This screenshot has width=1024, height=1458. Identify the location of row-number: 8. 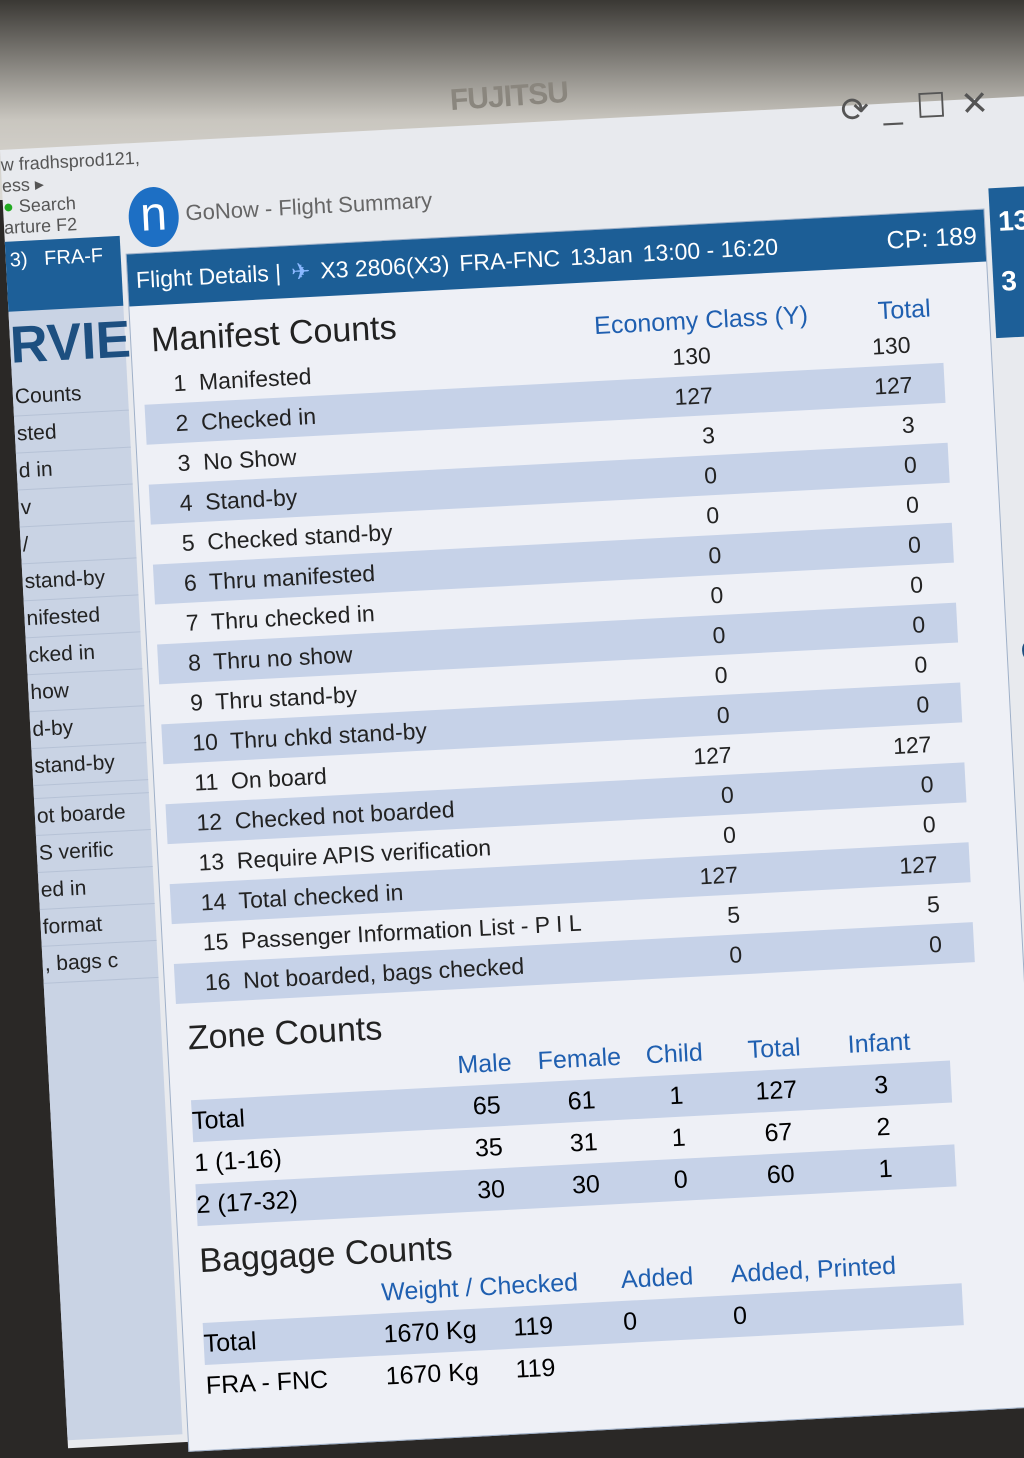
(194, 662).